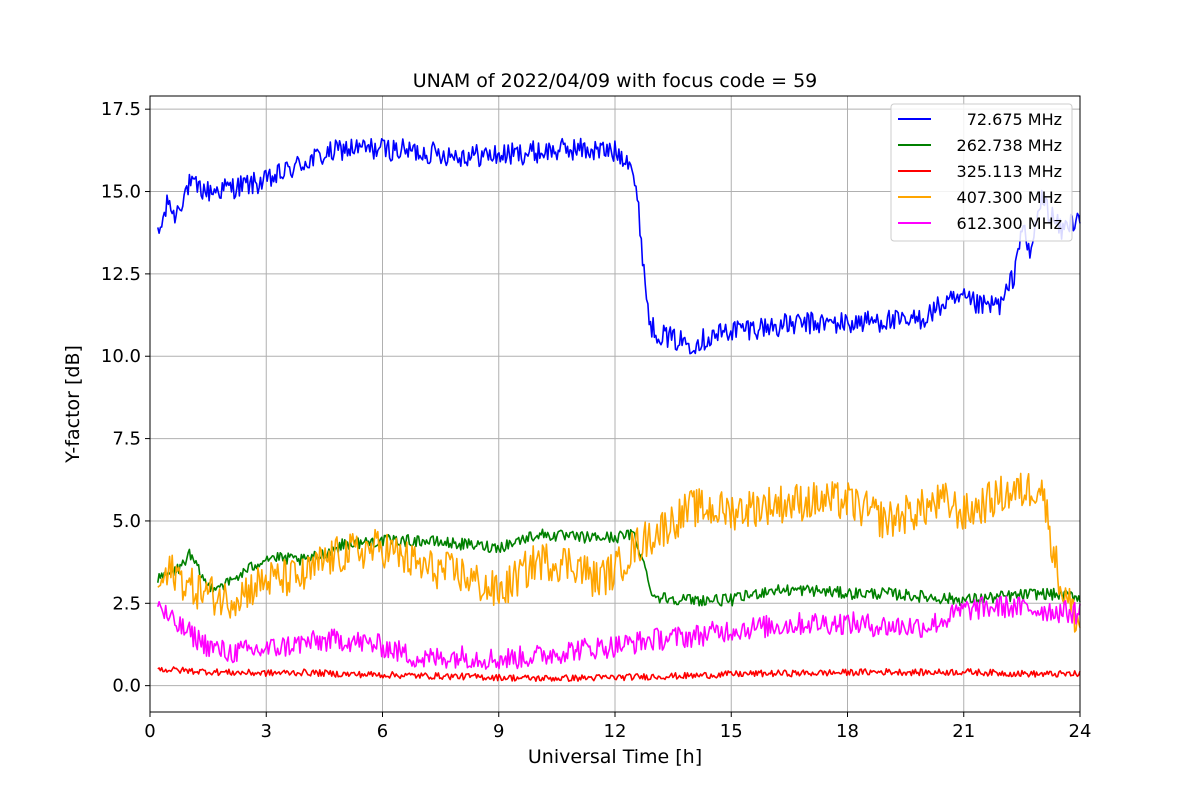 This screenshot has width=1200, height=800. Describe the element at coordinates (1014, 119) in the screenshot. I see `legend-label-0: 72.675 MHz` at that location.